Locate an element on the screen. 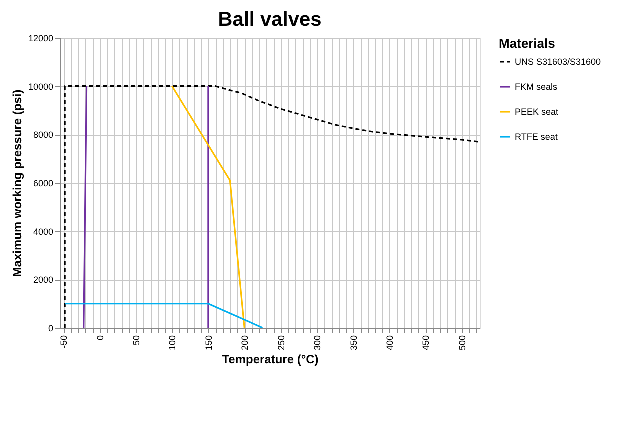 This screenshot has width=637, height=434. x-tick-label: 400 is located at coordinates (389, 343).